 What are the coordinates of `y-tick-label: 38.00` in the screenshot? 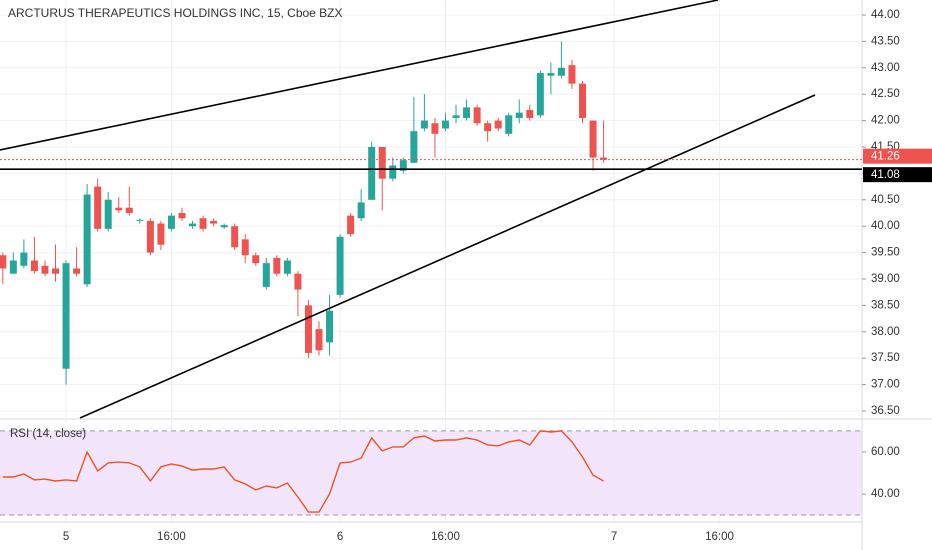 It's located at (885, 332).